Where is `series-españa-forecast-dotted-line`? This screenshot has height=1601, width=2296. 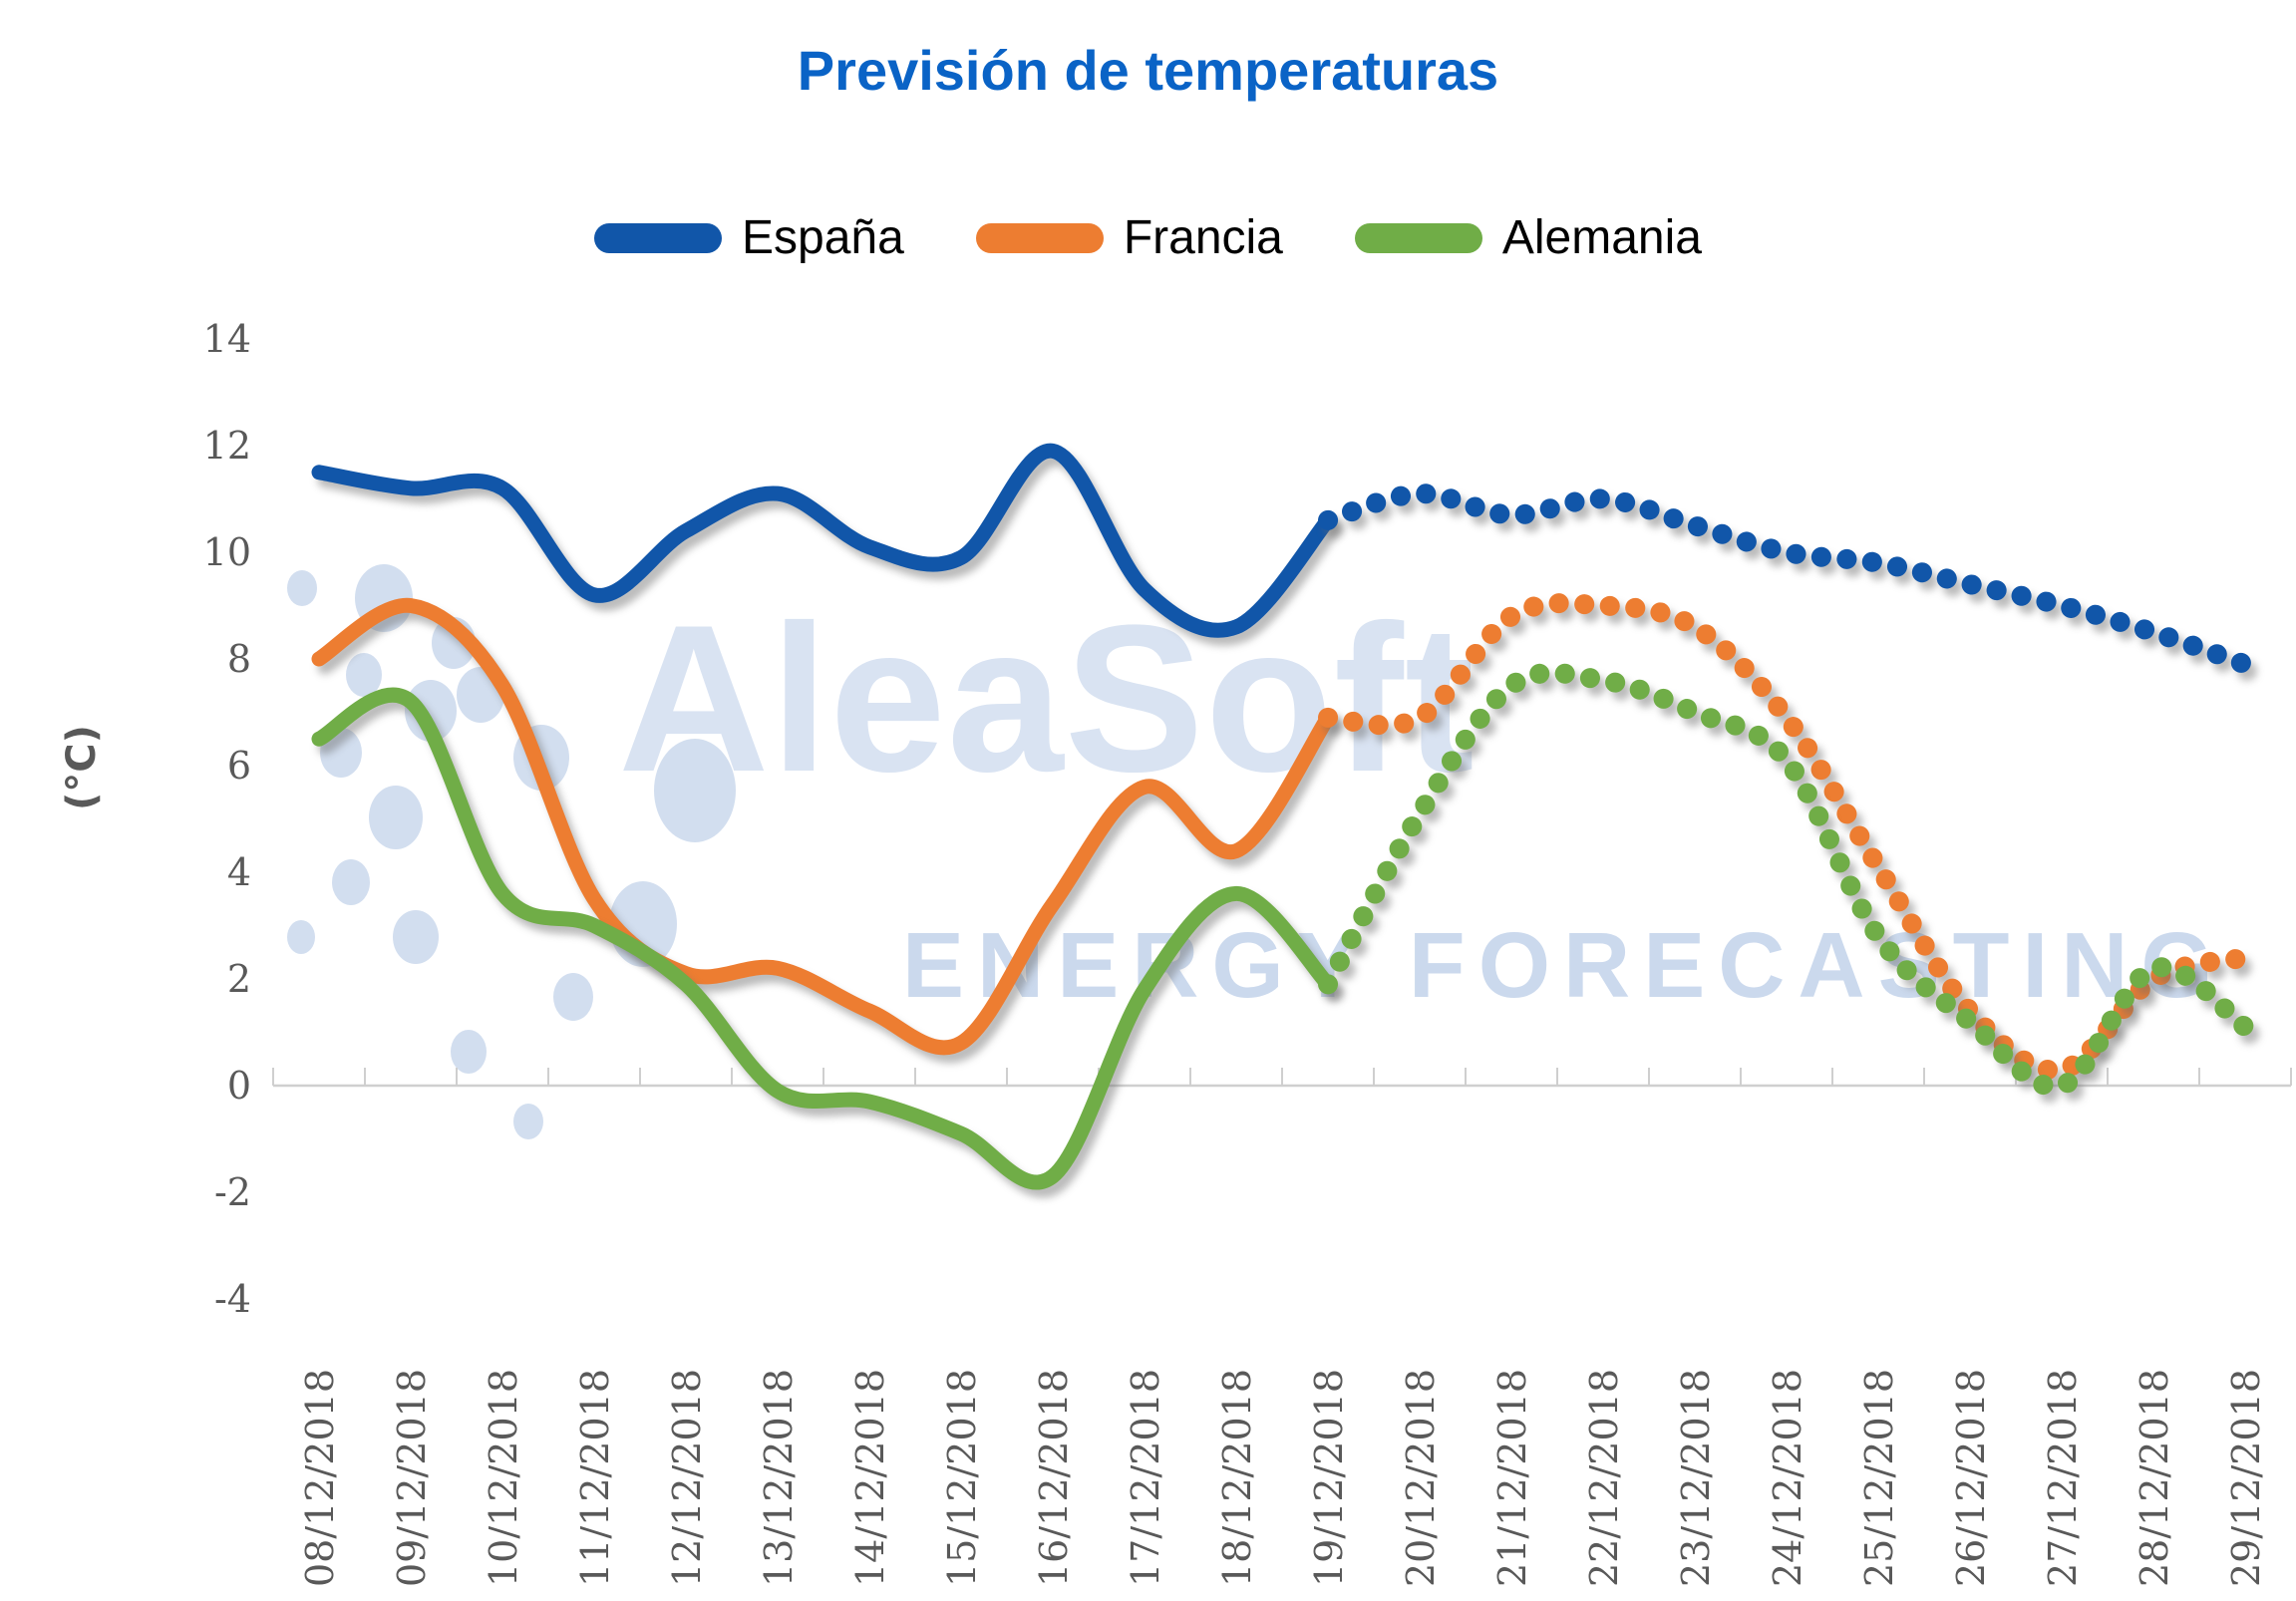
series-españa-forecast-dotted-line is located at coordinates (1786, 579).